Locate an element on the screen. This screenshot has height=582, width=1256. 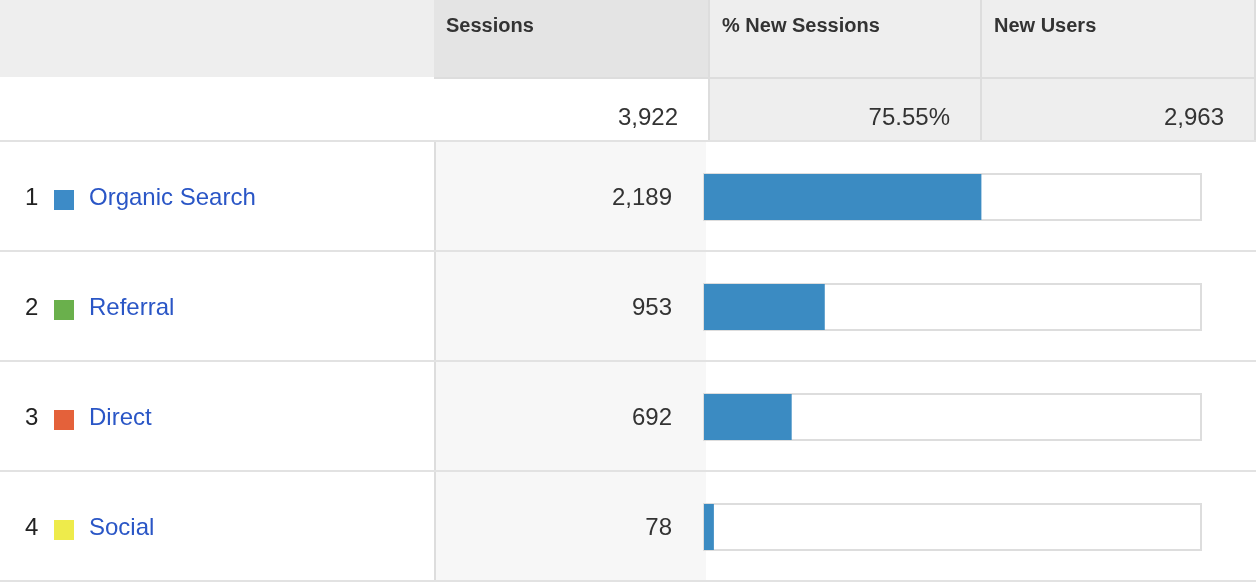
header-cell: % New Sessions is located at coordinates (846, 38).